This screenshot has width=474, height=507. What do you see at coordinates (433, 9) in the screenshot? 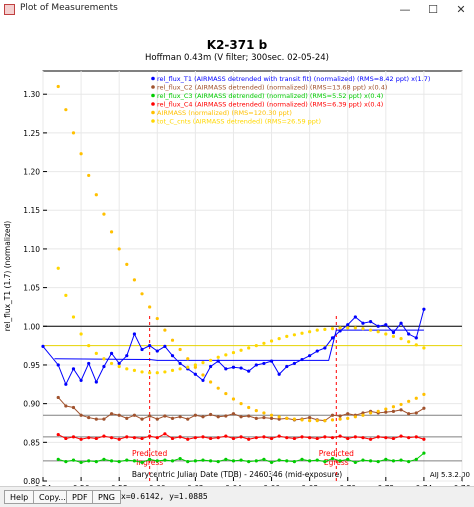
I see `maximize-button: ☐` at bounding box center [433, 9].